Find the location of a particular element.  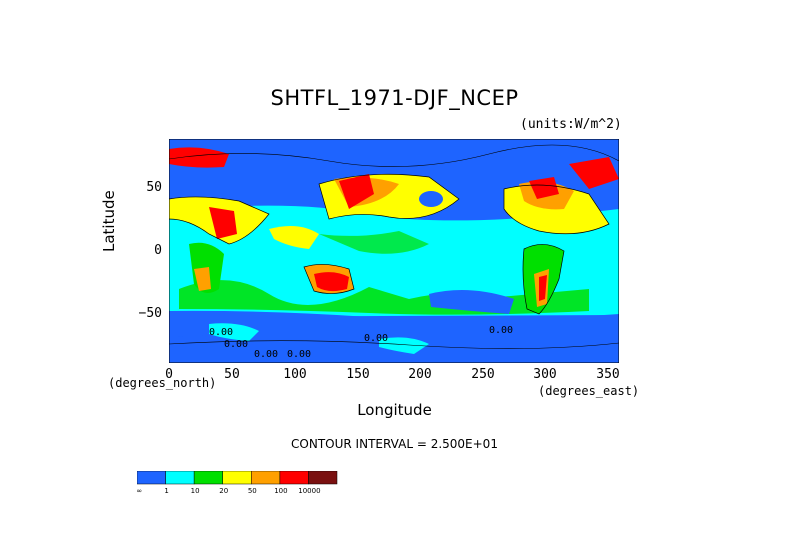

colorbar-label: 10000 is located at coordinates (309, 491).